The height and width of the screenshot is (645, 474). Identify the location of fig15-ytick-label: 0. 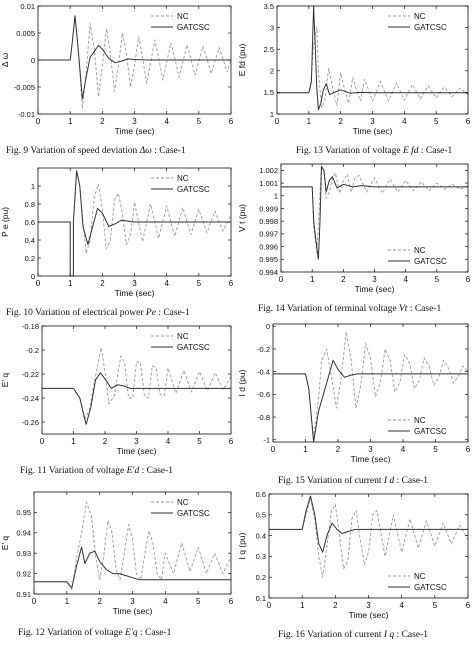
(268, 326).